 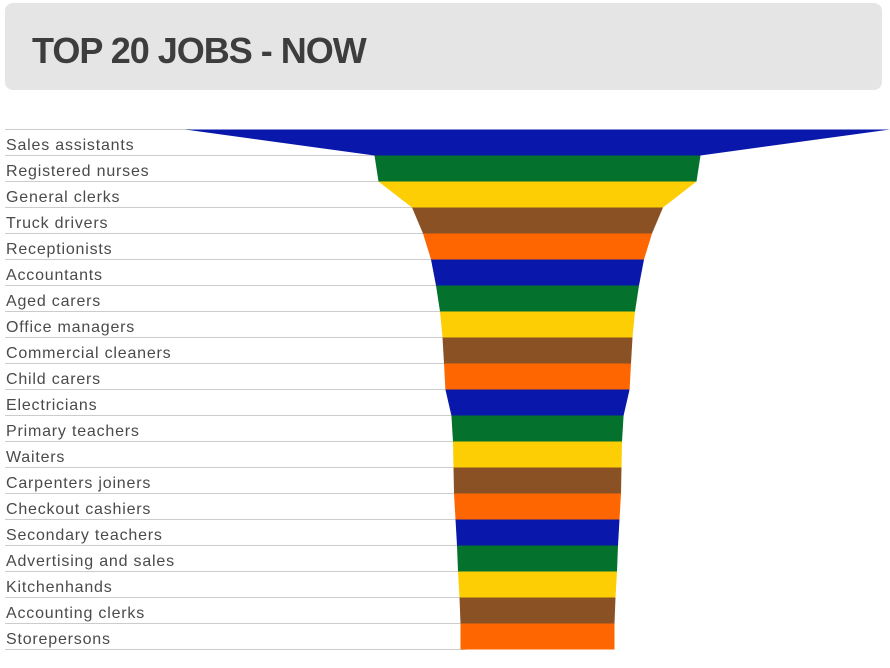 I want to click on svg-text: Primary teachers, so click(x=73, y=431).